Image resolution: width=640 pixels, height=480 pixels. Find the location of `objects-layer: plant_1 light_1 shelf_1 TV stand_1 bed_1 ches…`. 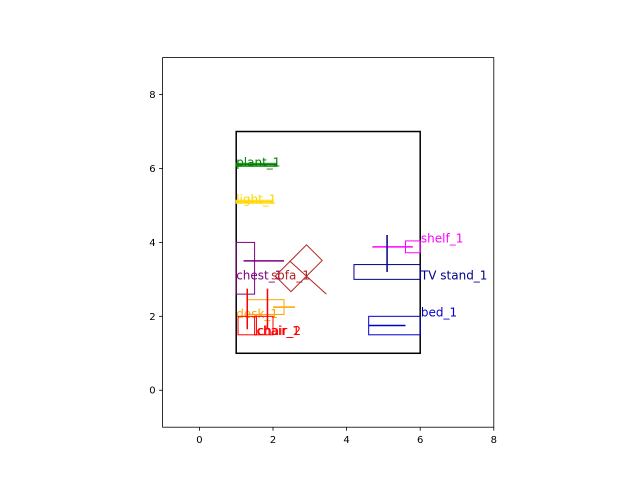

objects-layer: plant_1 light_1 shelf_1 TV stand_1 bed_1 ches… is located at coordinates (361, 247).